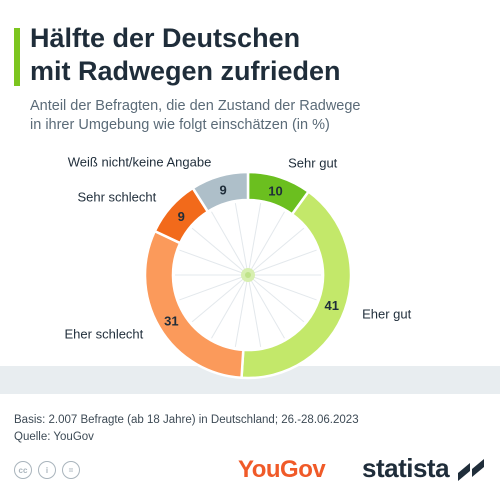 Image resolution: width=500 pixels, height=500 pixels. Describe the element at coordinates (185, 71) in the screenshot. I see `title-line-2: mit Radwegen zufrieden` at that location.